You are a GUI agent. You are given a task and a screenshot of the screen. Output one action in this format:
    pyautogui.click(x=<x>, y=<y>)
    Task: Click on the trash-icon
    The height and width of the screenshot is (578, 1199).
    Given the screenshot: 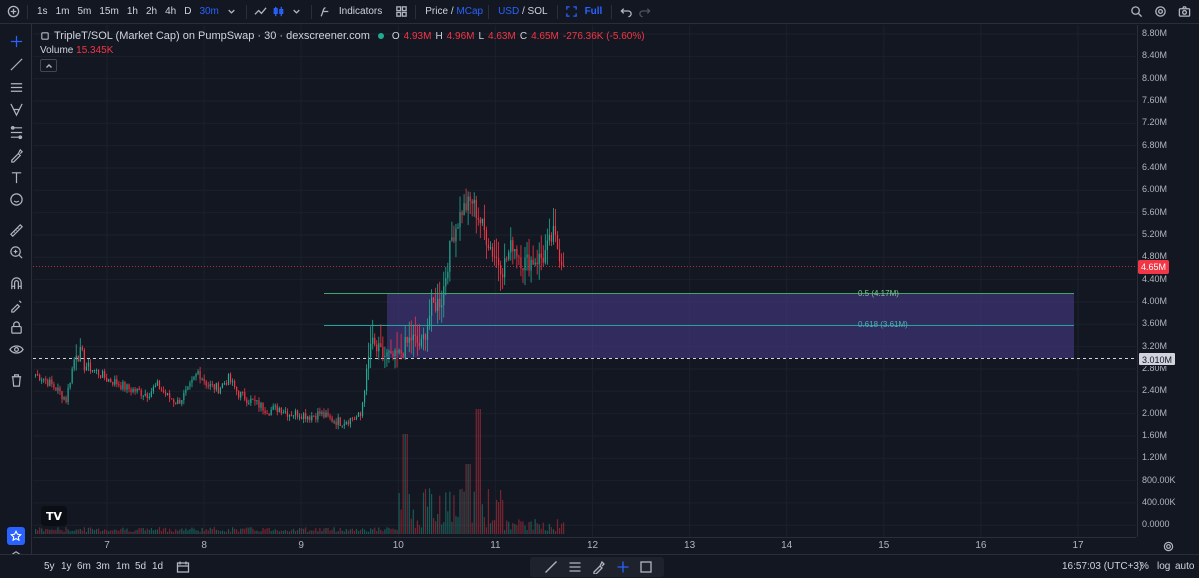 What is the action you would take?
    pyautogui.click(x=16, y=380)
    